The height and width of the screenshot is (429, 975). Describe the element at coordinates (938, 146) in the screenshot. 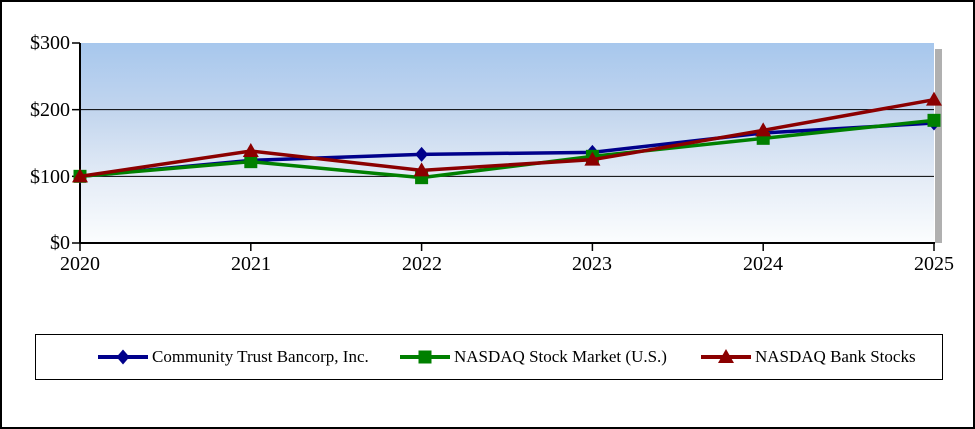

I see `plot-area-shadow` at that location.